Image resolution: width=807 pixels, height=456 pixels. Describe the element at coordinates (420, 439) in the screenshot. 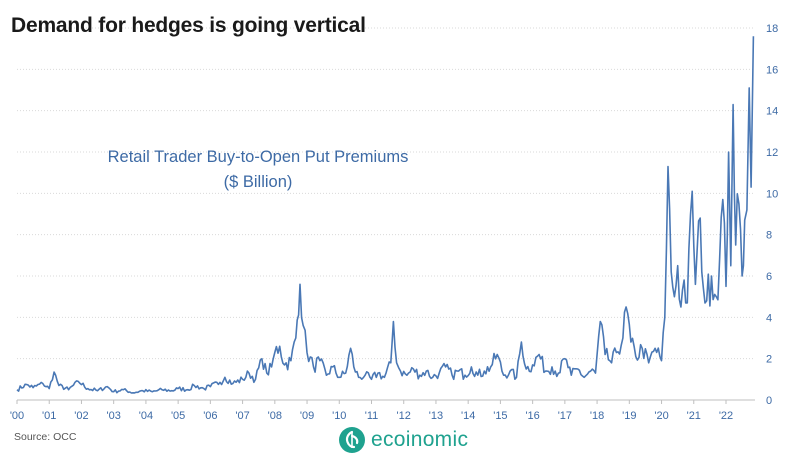

I see `brand-name: ecoinomic` at that location.